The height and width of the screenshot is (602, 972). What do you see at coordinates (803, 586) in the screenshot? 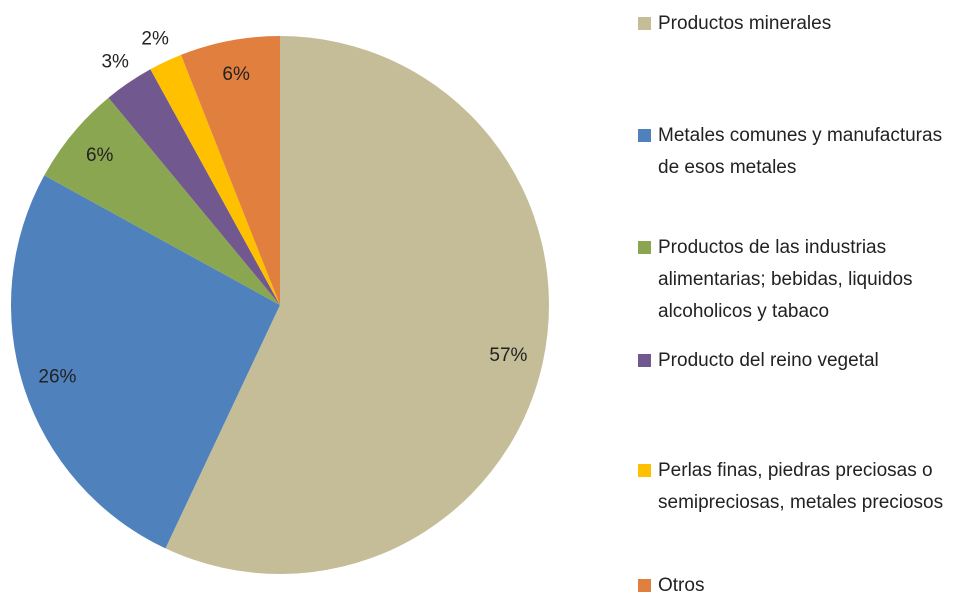
I see `legend-item: Otros` at bounding box center [803, 586].